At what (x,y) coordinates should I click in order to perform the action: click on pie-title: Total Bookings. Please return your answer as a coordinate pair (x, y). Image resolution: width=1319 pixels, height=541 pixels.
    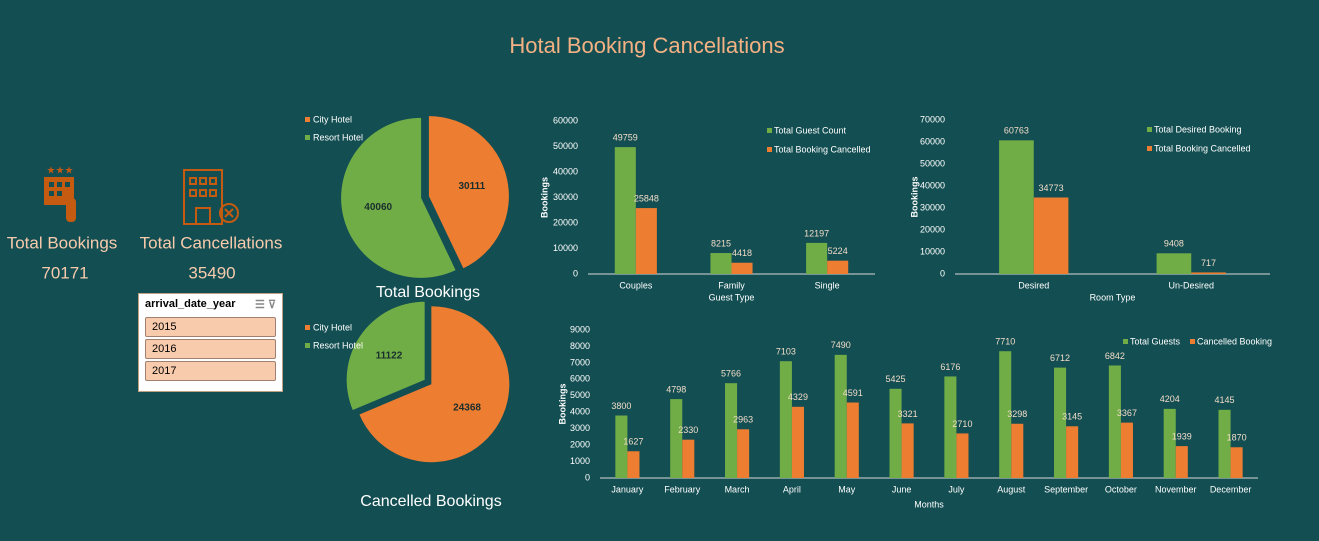
    Looking at the image, I should click on (428, 292).